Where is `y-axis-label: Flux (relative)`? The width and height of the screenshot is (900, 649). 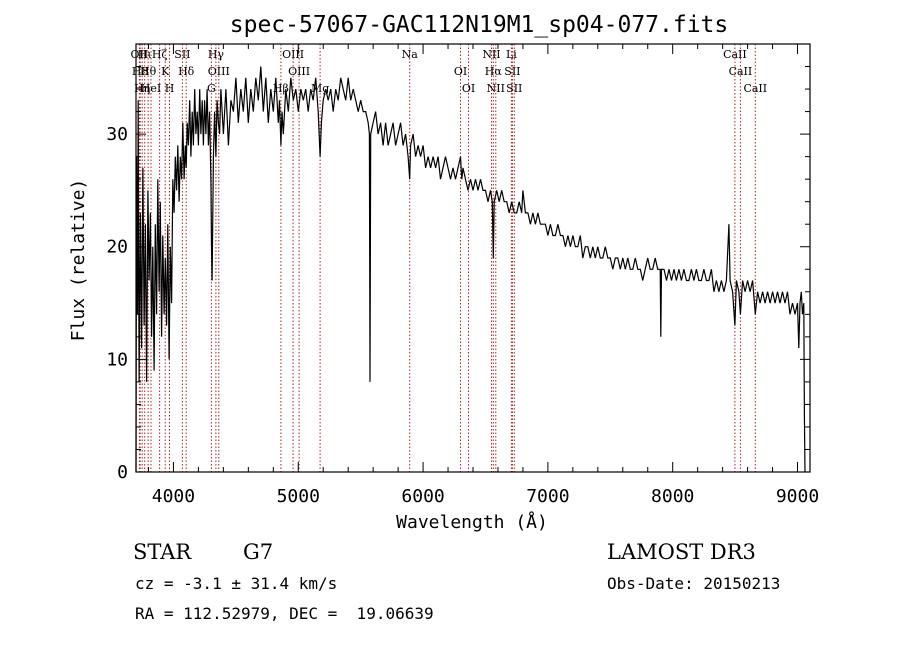 y-axis-label: Flux (relative) is located at coordinates (78, 260).